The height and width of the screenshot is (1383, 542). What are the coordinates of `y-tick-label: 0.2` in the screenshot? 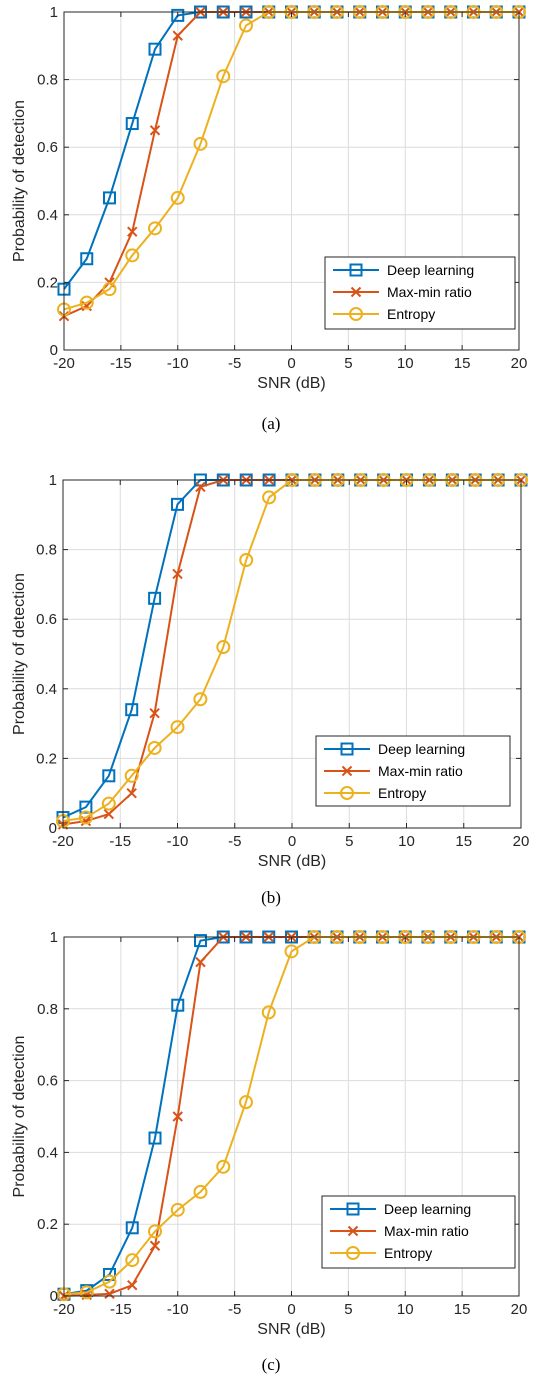 It's located at (47, 1224).